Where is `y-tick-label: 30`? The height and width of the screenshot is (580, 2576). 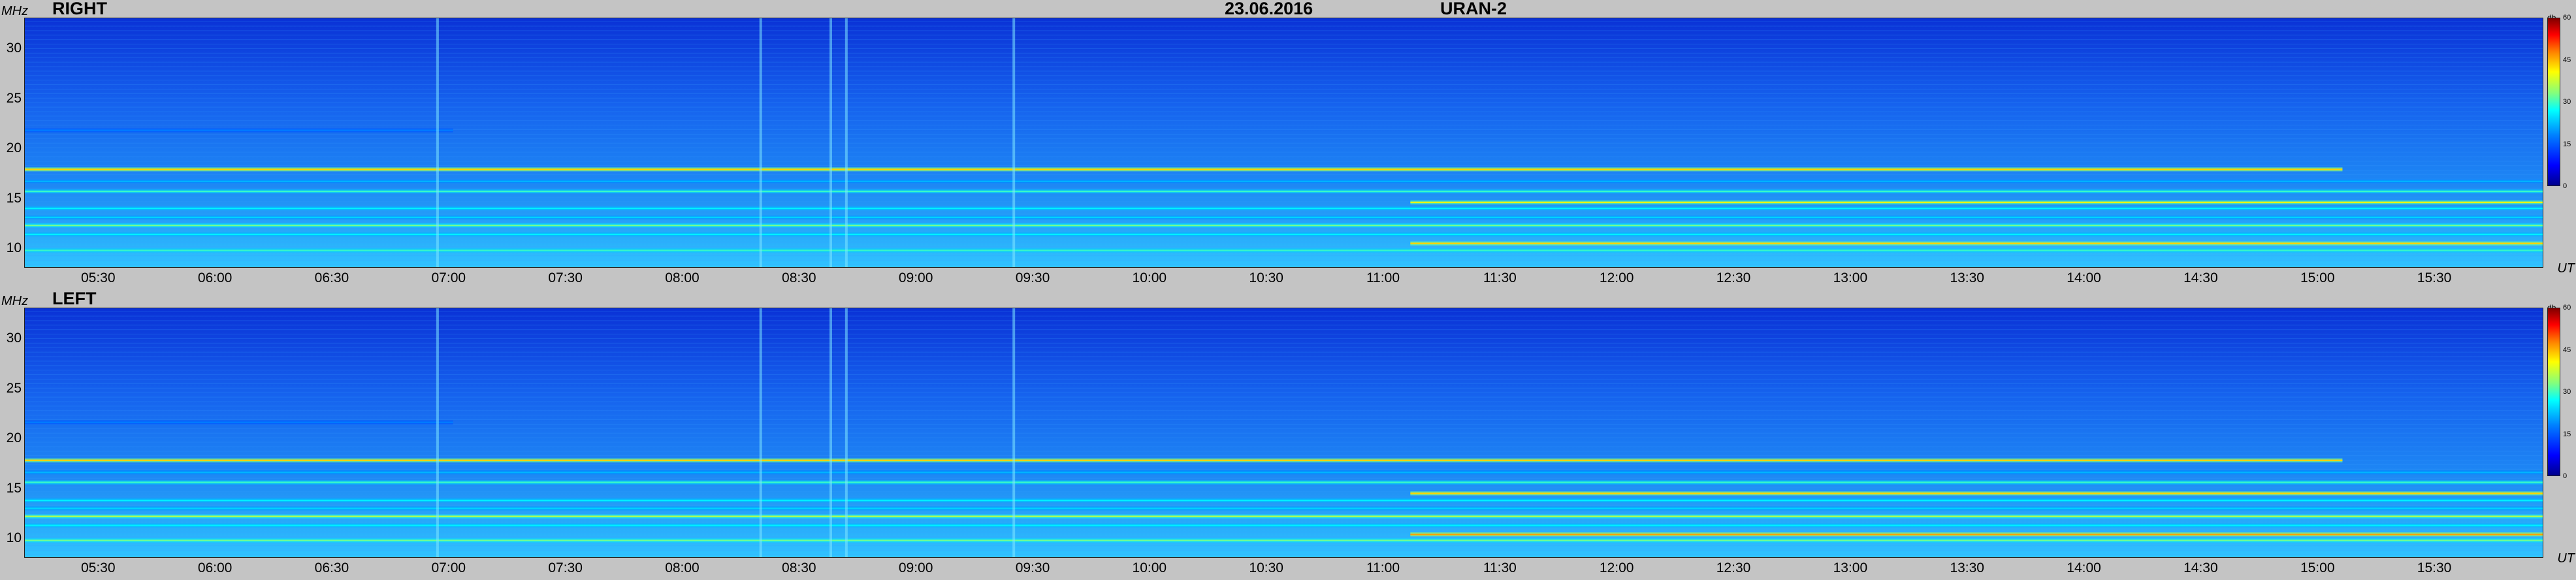
y-tick-label: 30 is located at coordinates (14, 338).